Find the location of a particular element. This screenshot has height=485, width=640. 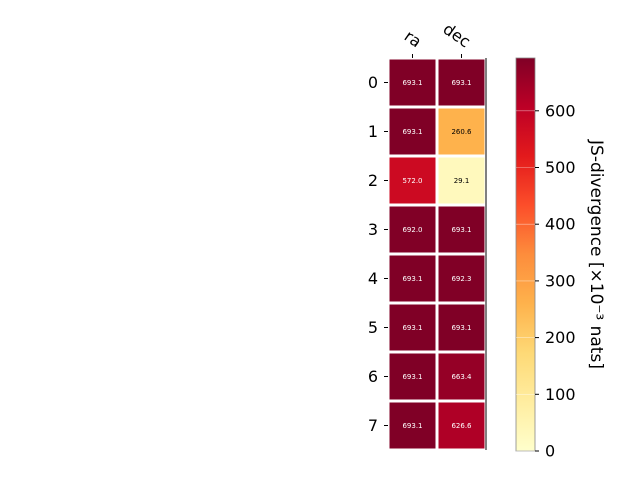

row-tick-label: 5 is located at coordinates (373, 327).